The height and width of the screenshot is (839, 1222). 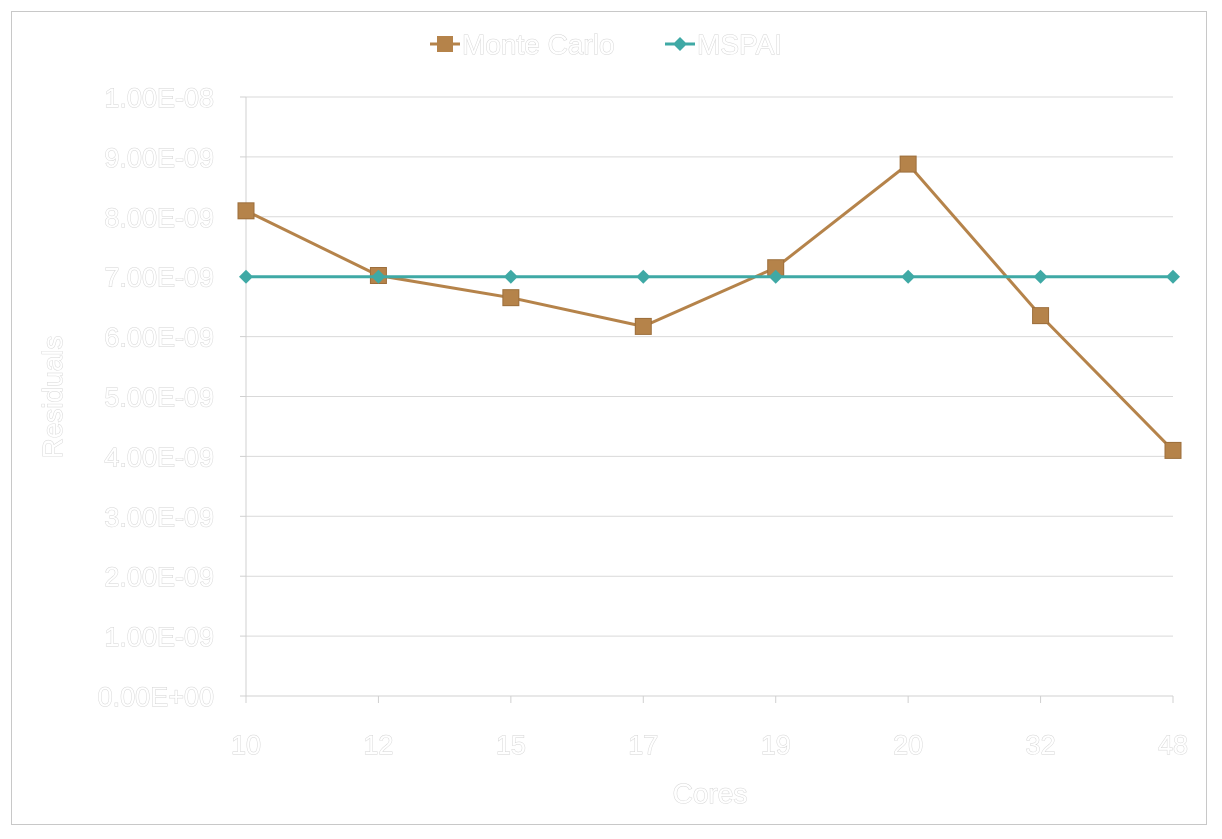 I want to click on y-tick-label: 7.00E-09, so click(x=159, y=278).